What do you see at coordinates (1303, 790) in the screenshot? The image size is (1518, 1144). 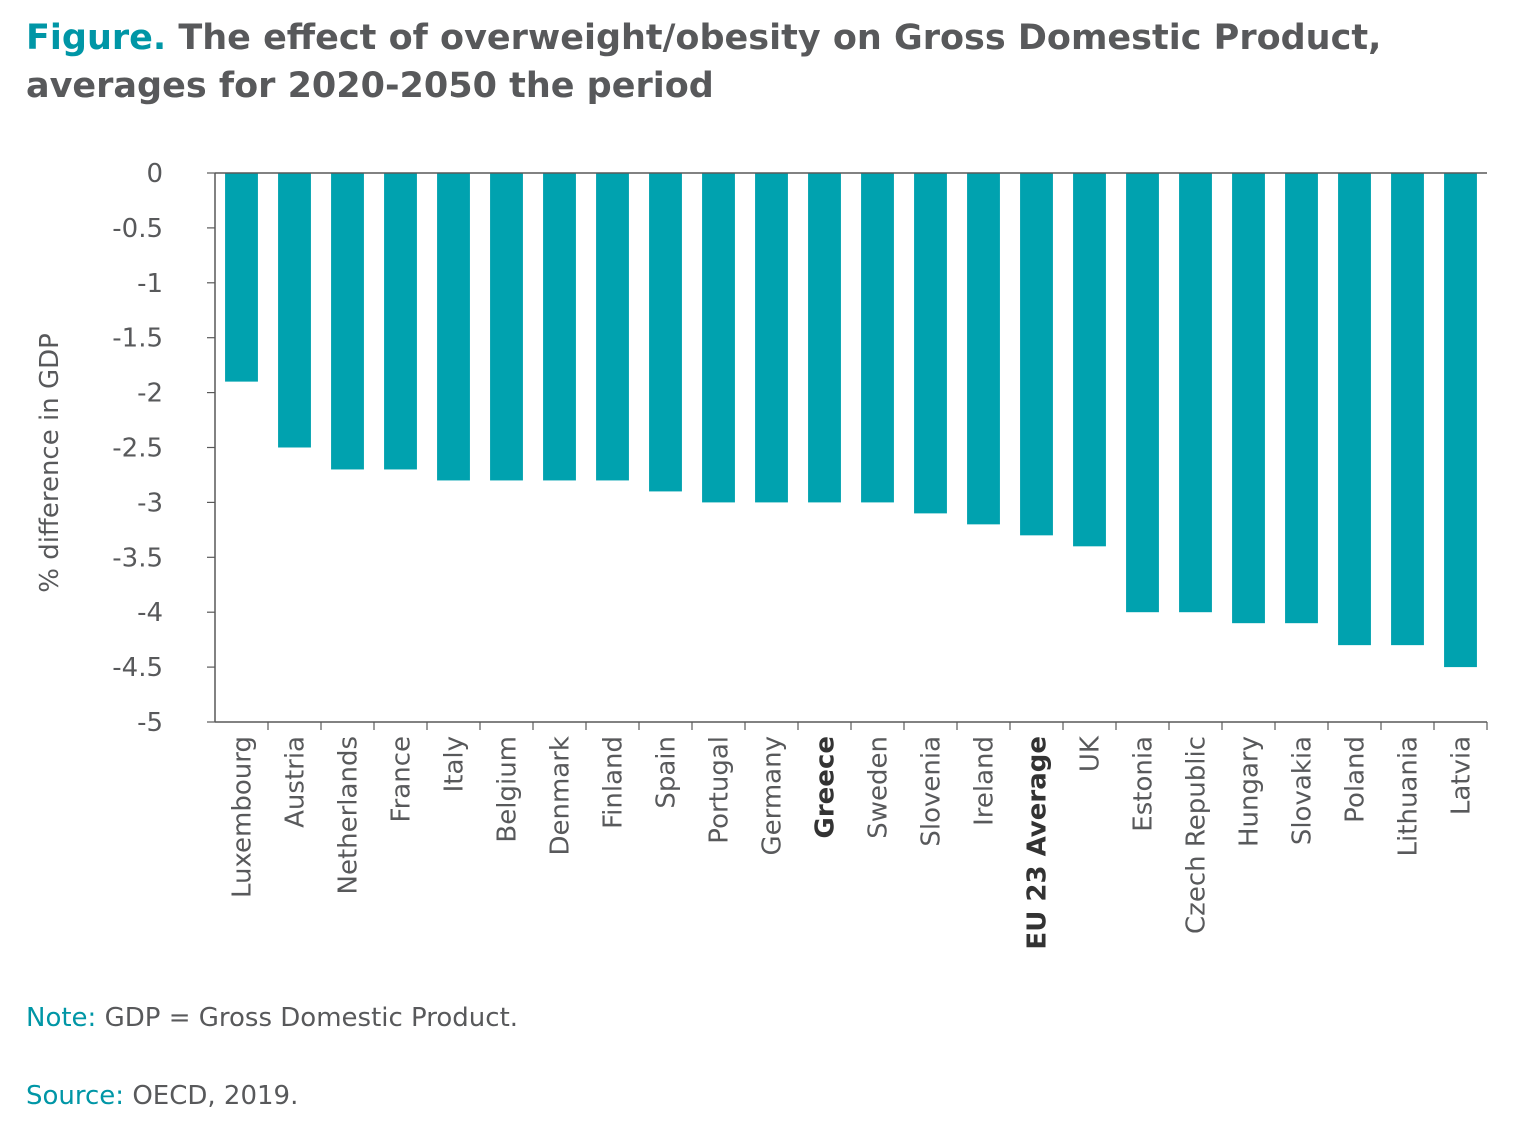 I see `x-tick-label: Slovakia` at bounding box center [1303, 790].